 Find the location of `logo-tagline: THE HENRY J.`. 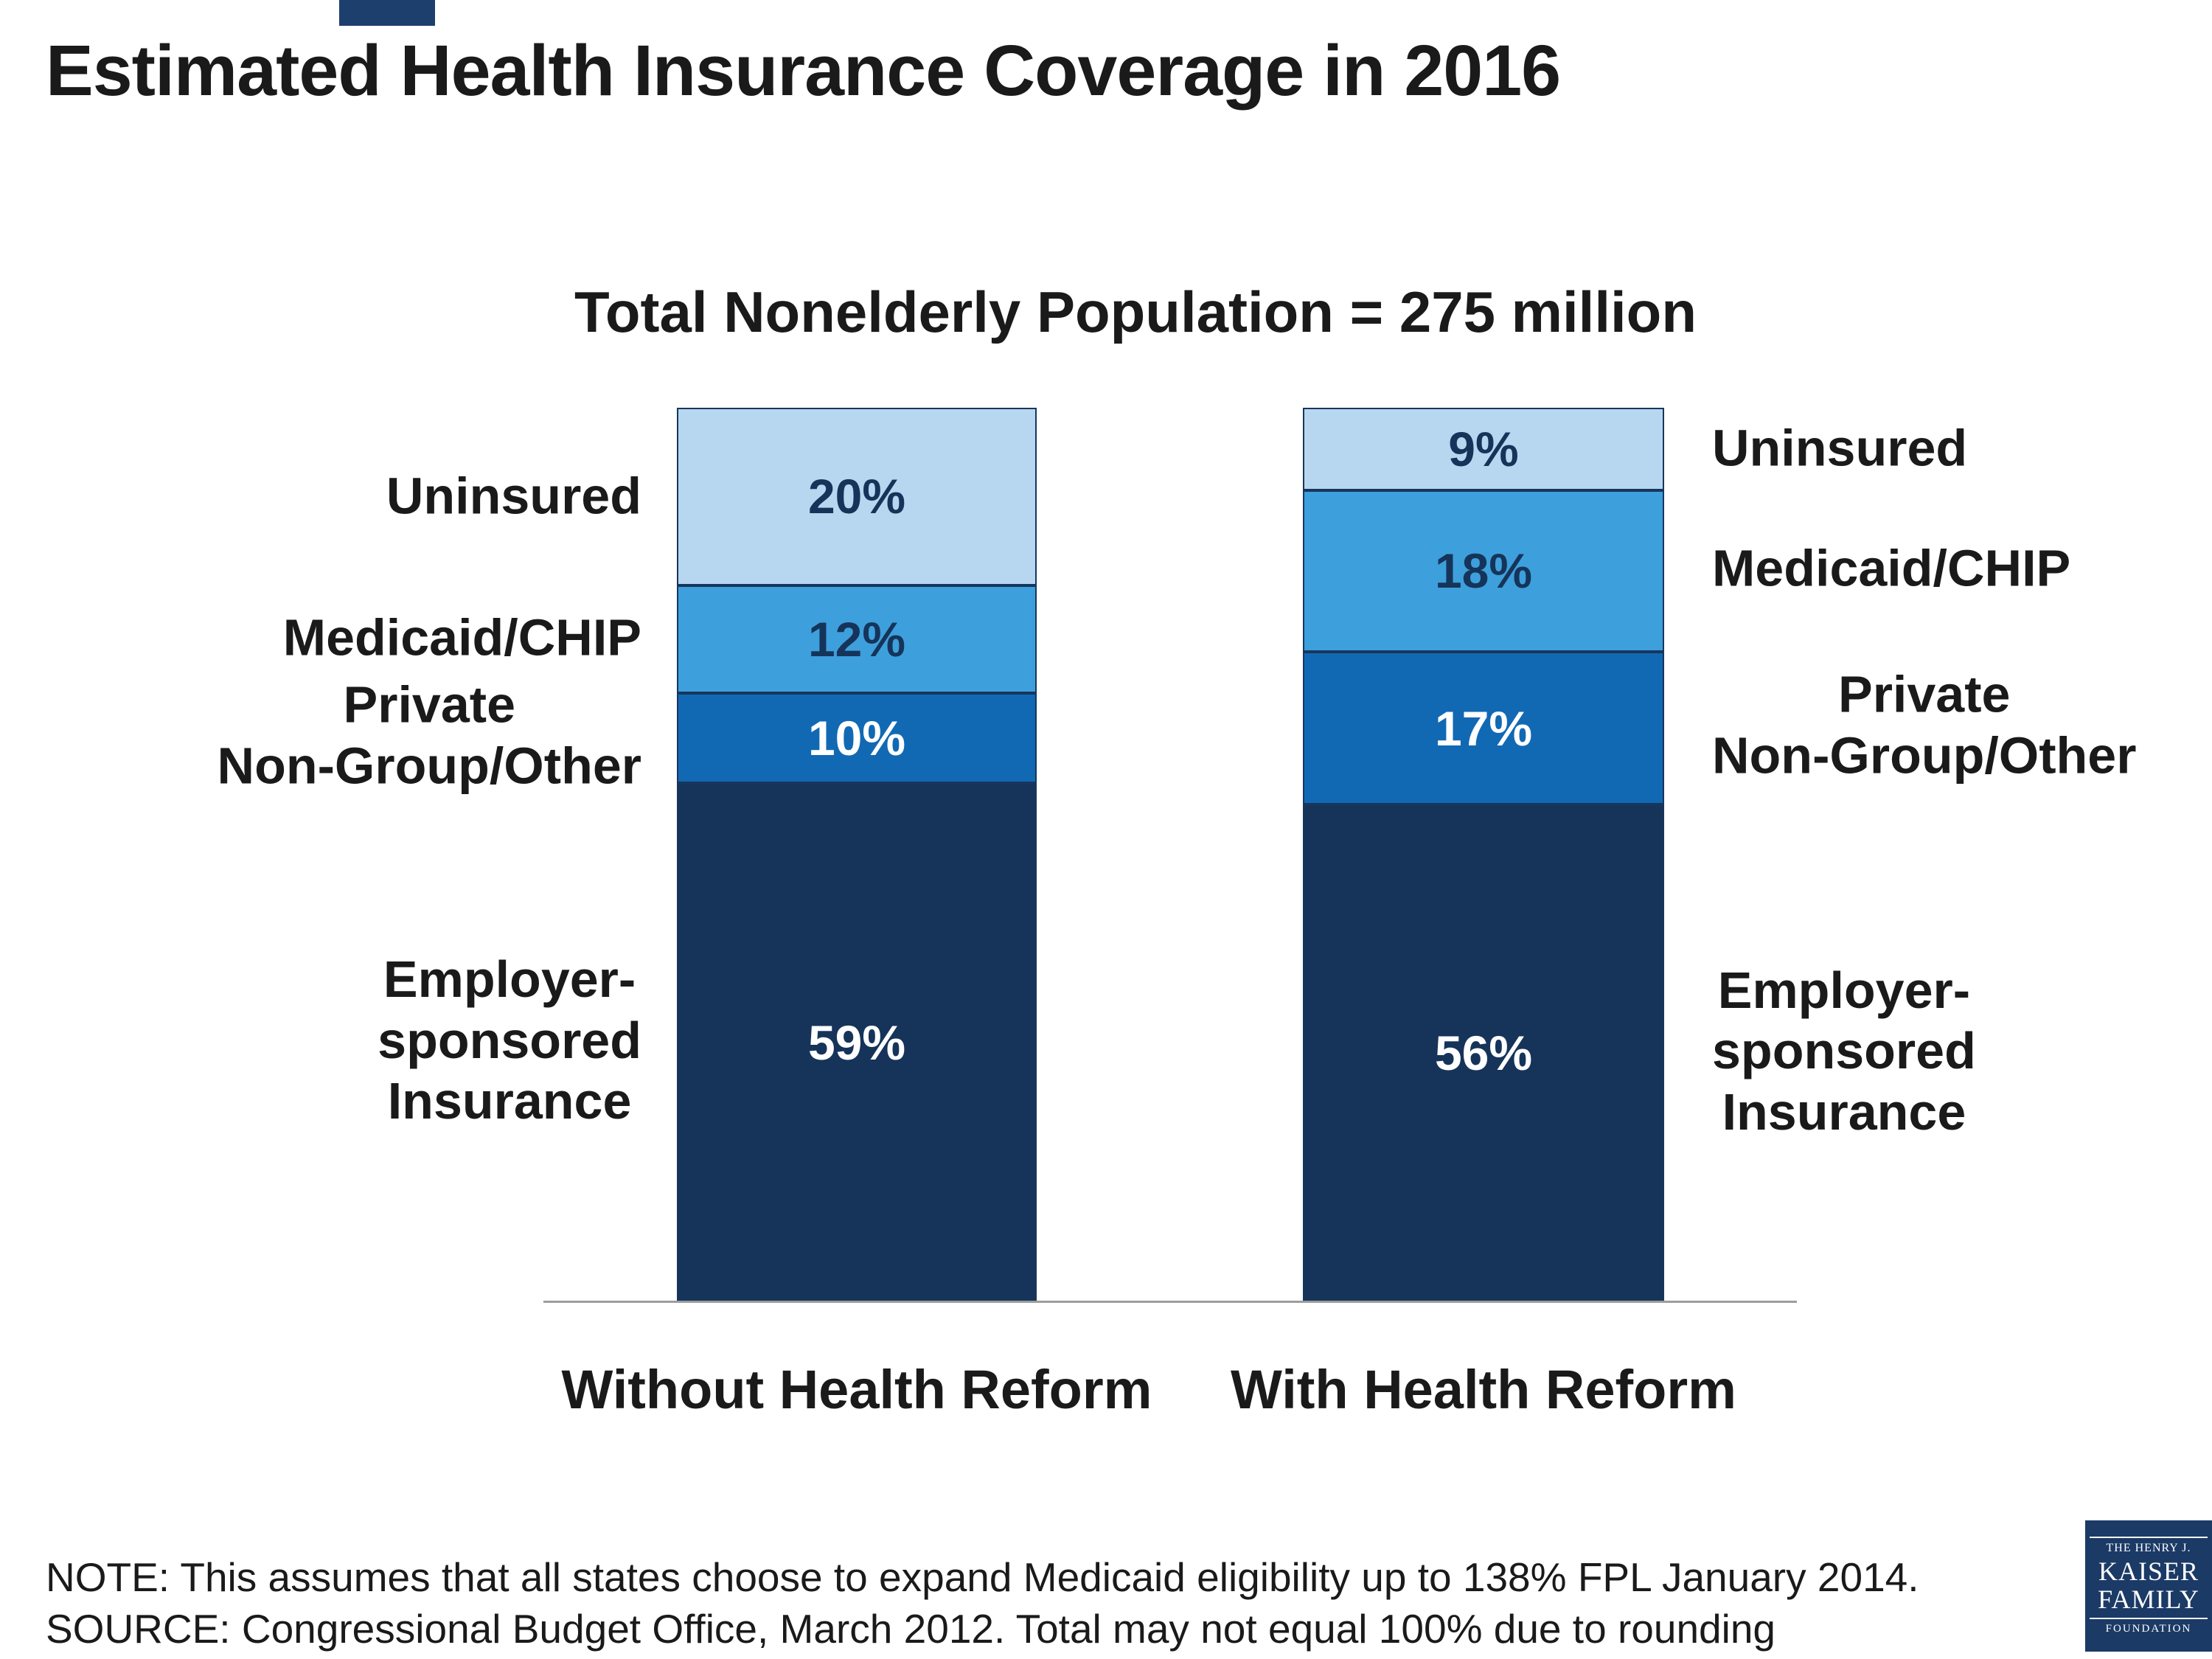

logo-tagline: THE HENRY J. is located at coordinates (2149, 1545).